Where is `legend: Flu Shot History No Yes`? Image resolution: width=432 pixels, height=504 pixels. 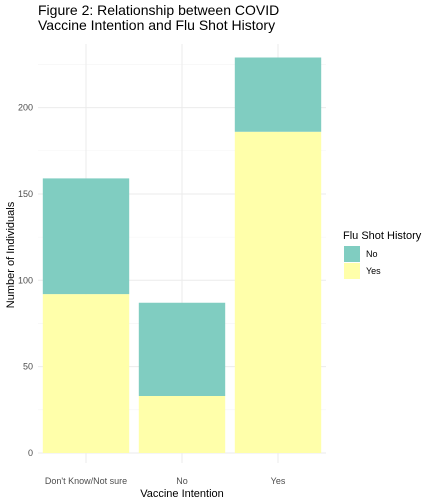 legend: Flu Shot History No Yes is located at coordinates (382, 254).